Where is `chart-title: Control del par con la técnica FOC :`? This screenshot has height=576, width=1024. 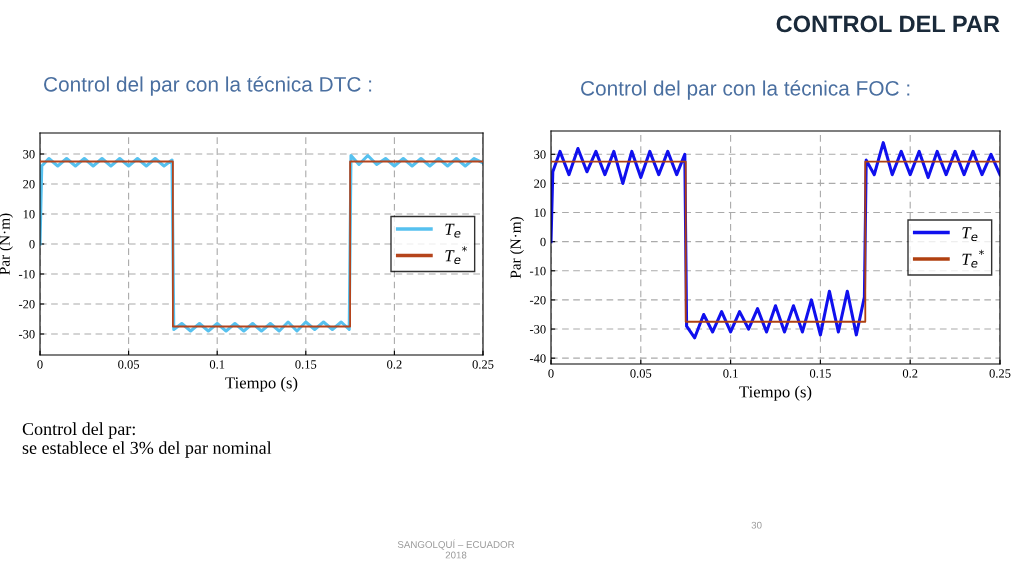
chart-title: Control del par con la técnica FOC : is located at coordinates (745, 90).